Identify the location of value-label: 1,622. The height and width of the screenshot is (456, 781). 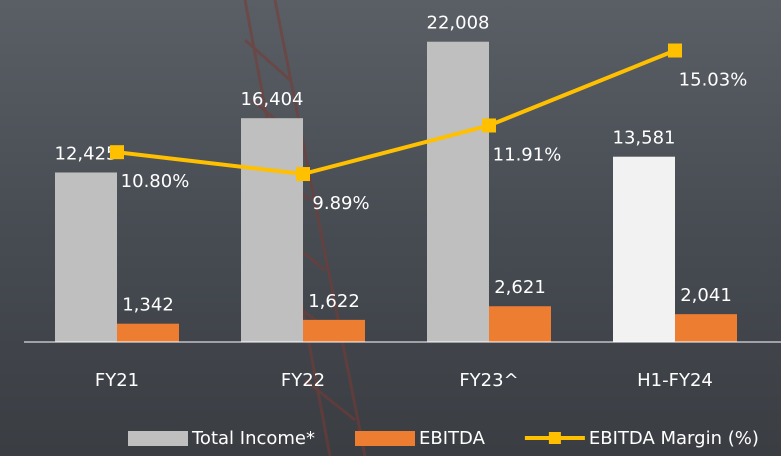
(334, 301).